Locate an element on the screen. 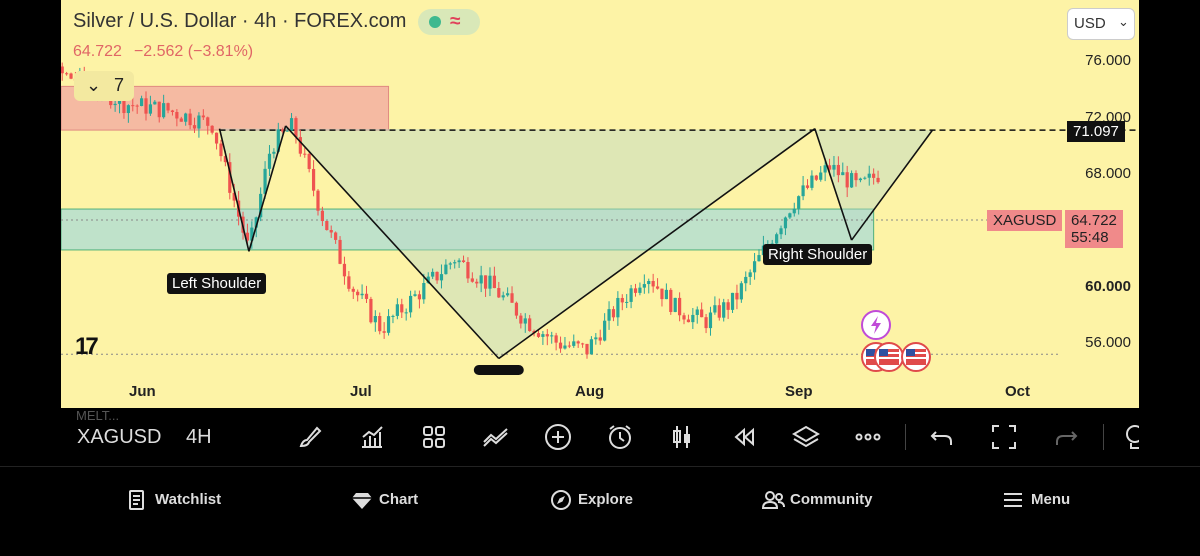 This screenshot has height=556, width=1200. chart-title: Silver / U.S. Dollar · 4h · FOREX.com is located at coordinates (240, 21).